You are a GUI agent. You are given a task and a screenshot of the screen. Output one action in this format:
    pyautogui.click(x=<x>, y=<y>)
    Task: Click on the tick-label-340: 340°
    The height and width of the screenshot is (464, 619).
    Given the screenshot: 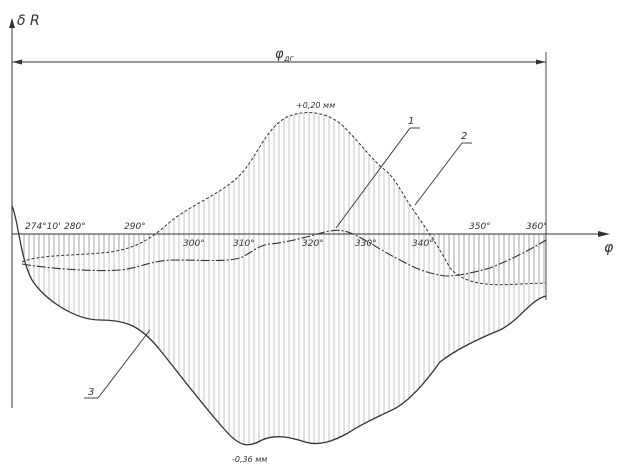 What is the action you would take?
    pyautogui.click(x=423, y=244)
    